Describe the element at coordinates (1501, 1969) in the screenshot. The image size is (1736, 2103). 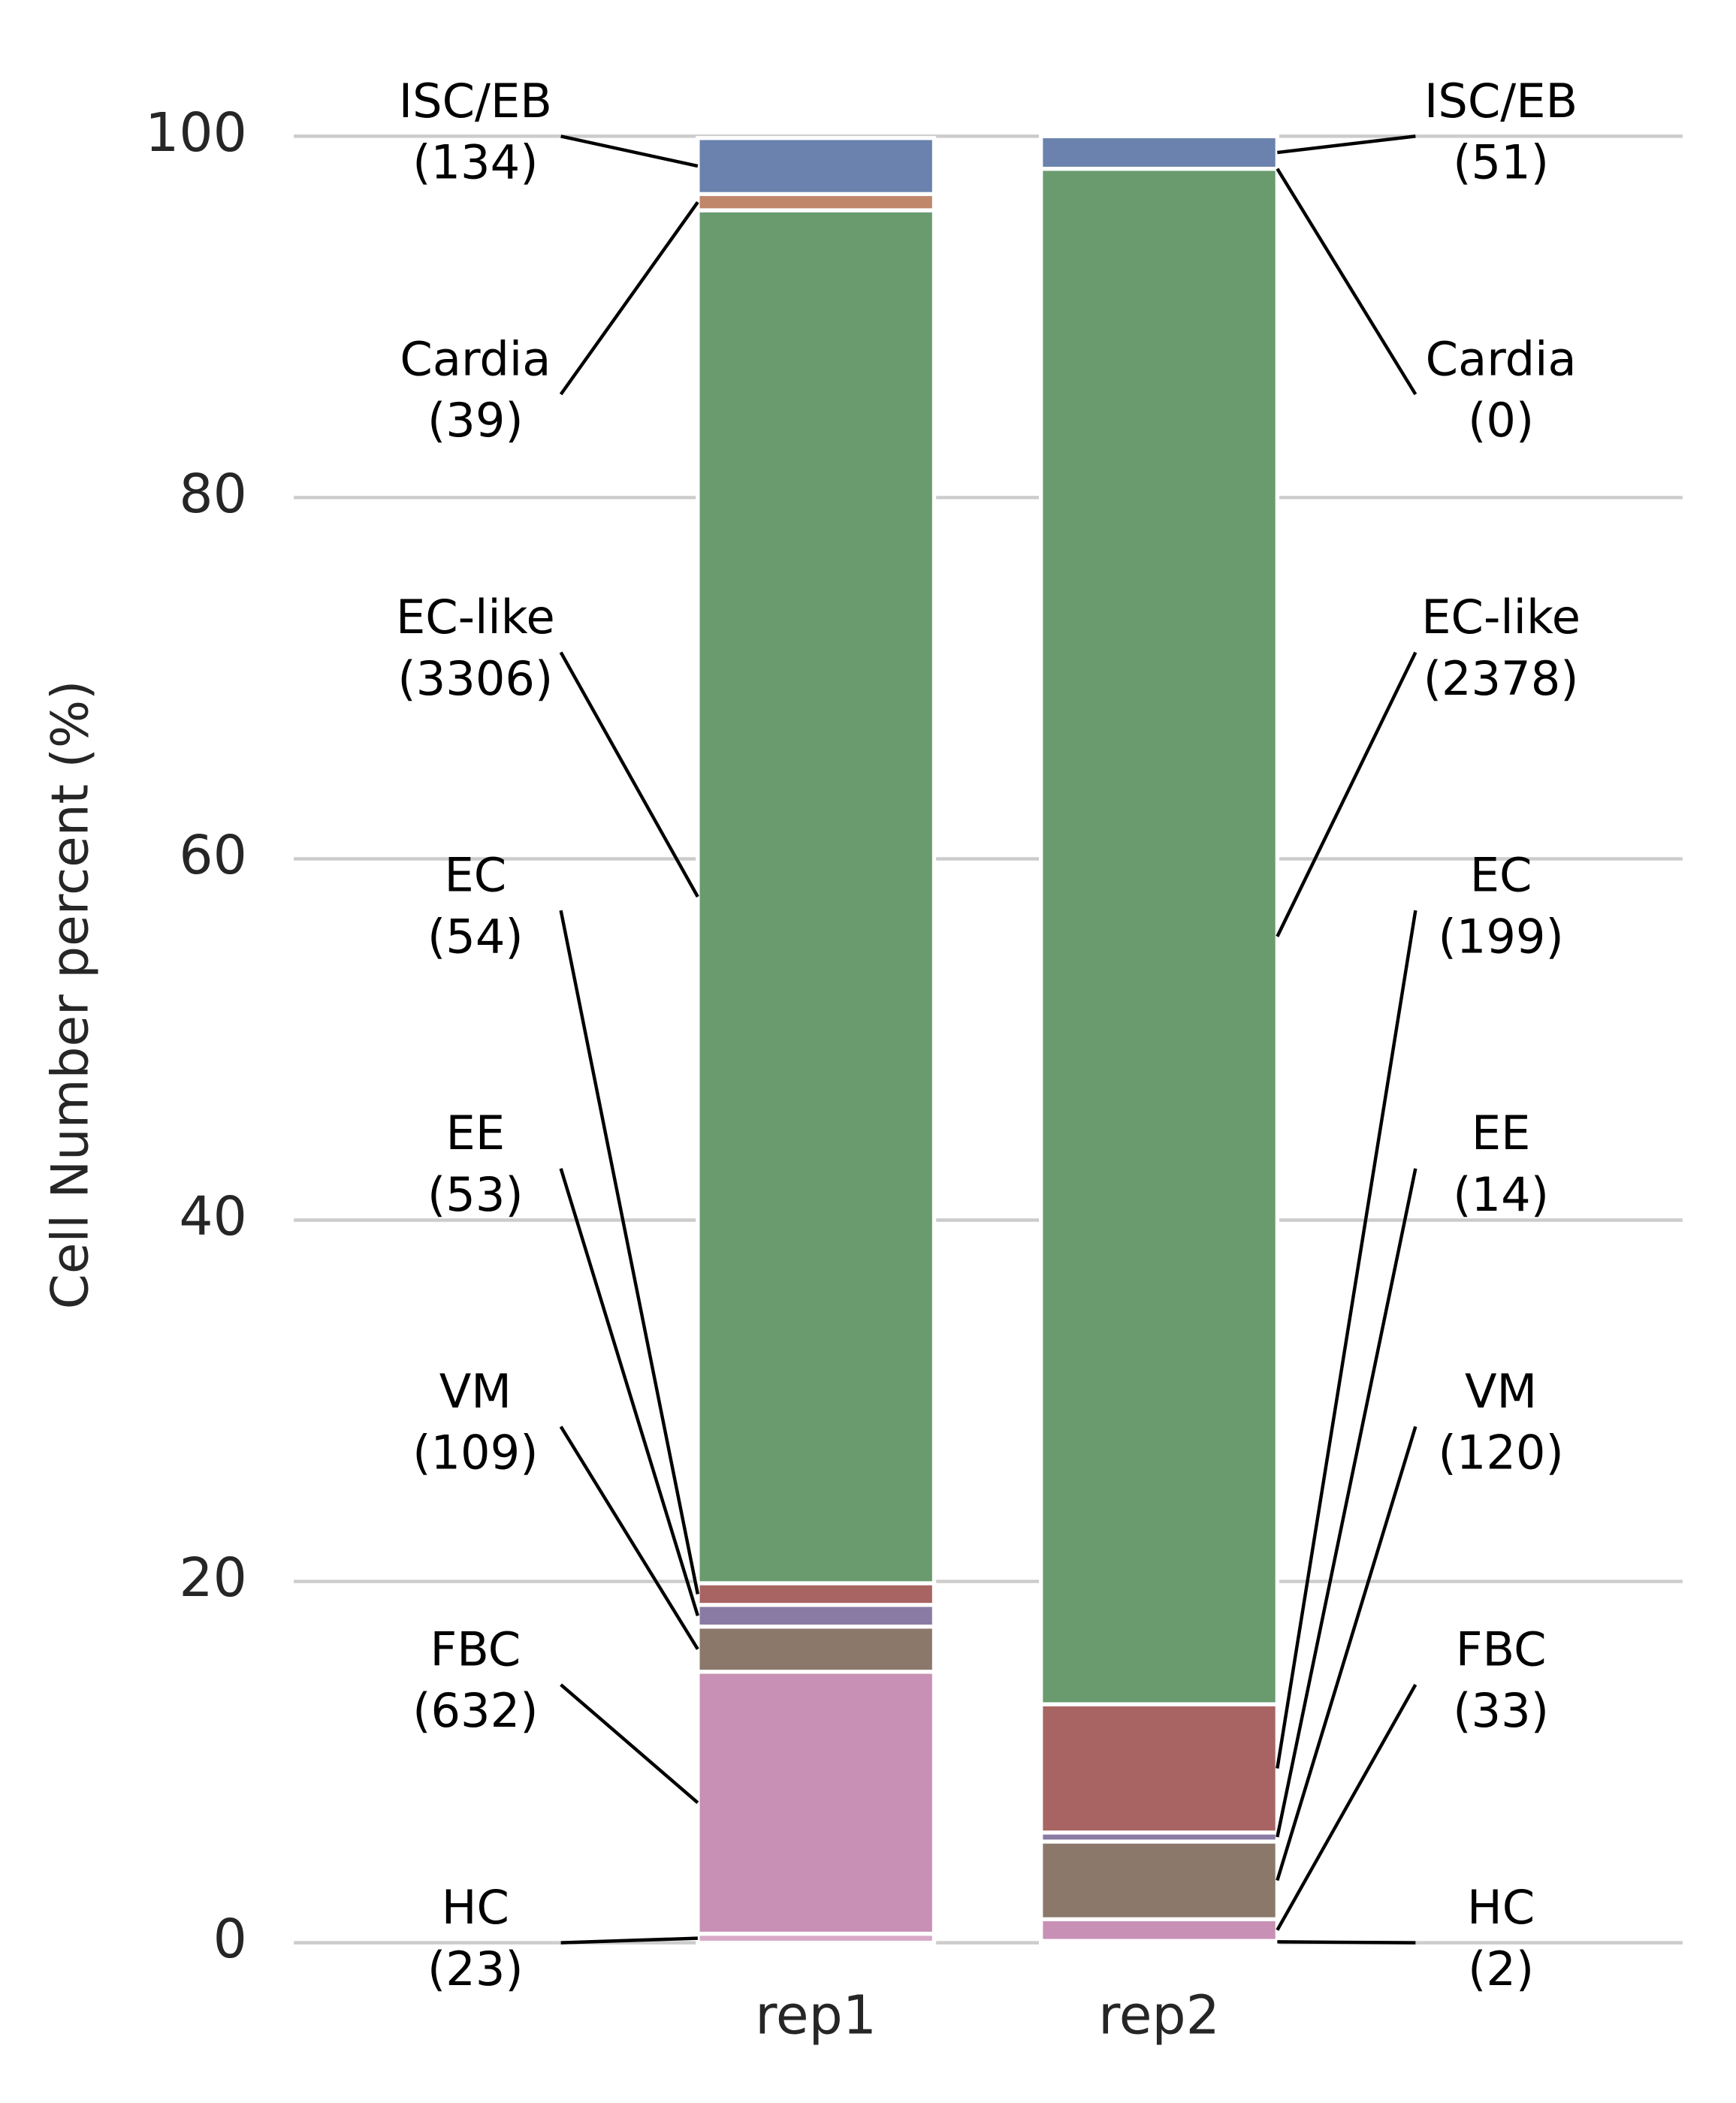
I see `annotation-count: (2)` at that location.